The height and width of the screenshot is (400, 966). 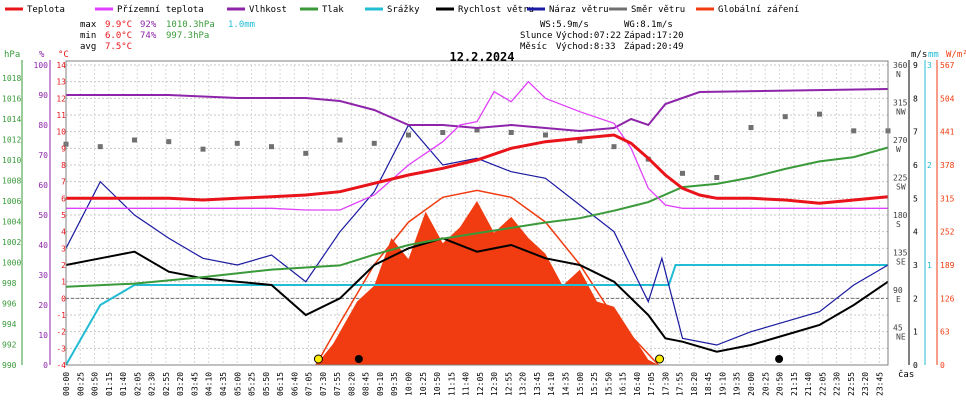 What do you see at coordinates (11, 201) in the screenshot?
I see `tick-hpa: 1006` at bounding box center [11, 201].